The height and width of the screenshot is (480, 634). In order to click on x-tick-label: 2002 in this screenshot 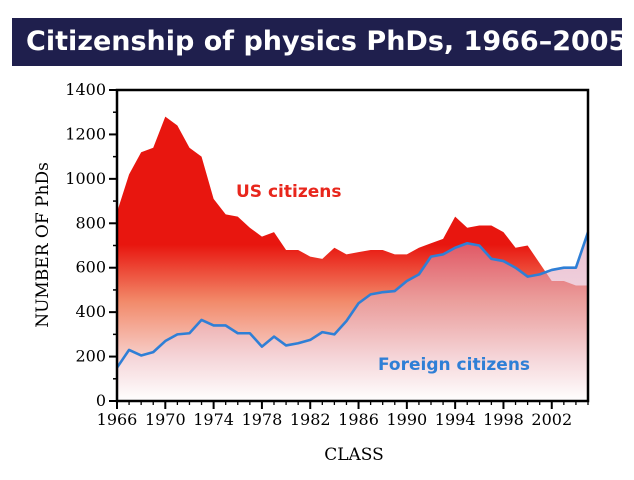, I will do `click(551, 419)`.